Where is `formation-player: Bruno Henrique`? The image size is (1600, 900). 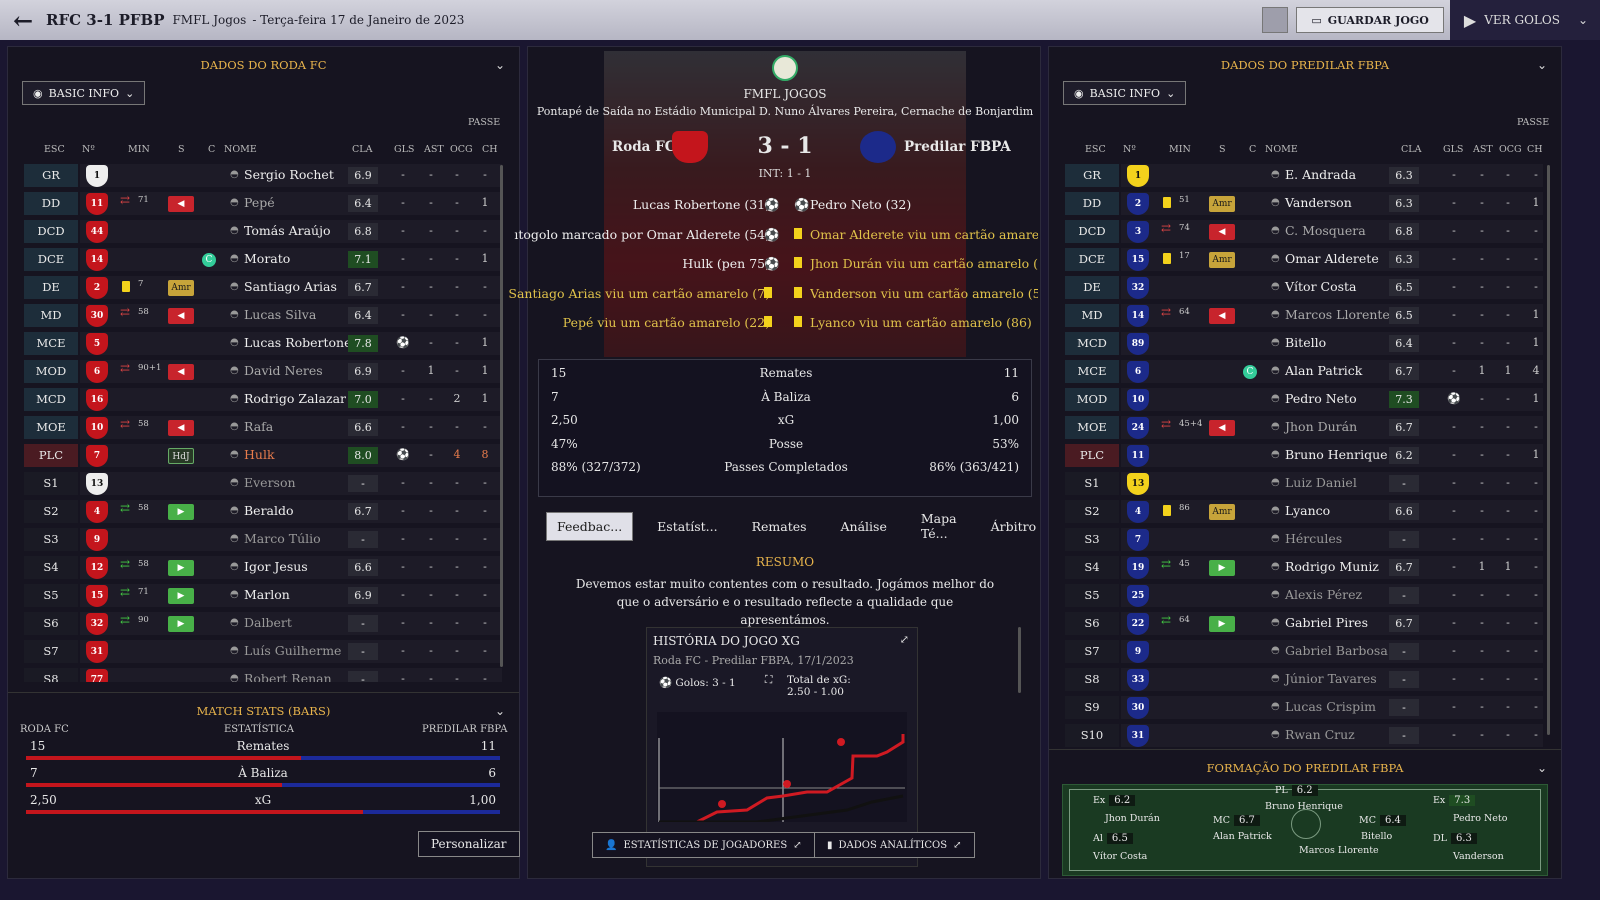 formation-player: Bruno Henrique is located at coordinates (1304, 806).